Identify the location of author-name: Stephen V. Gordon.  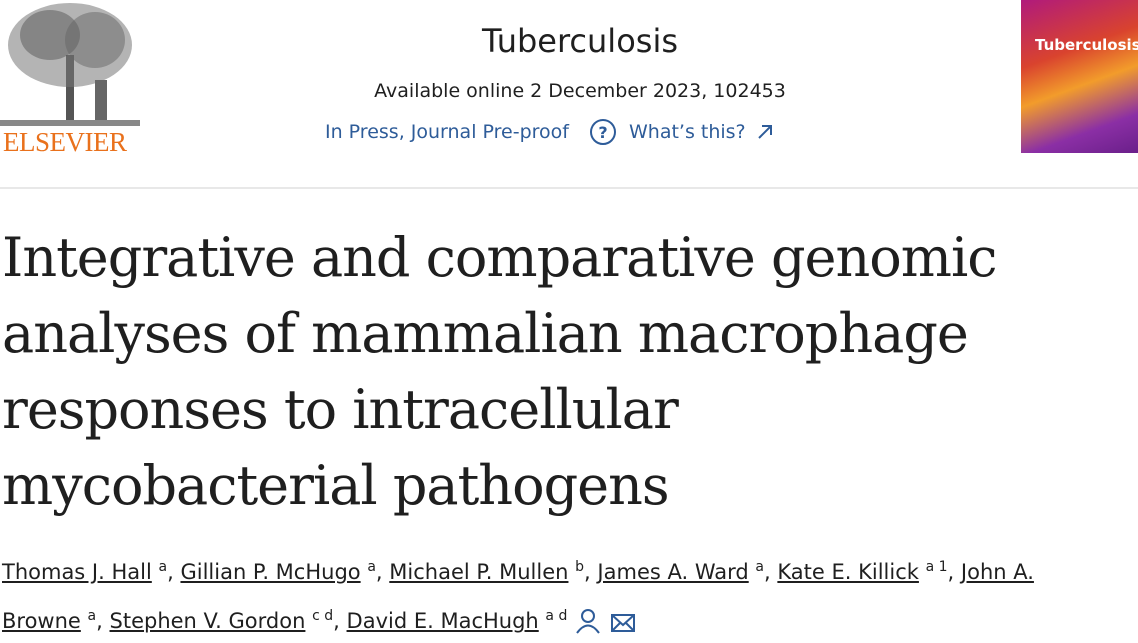
(207, 621).